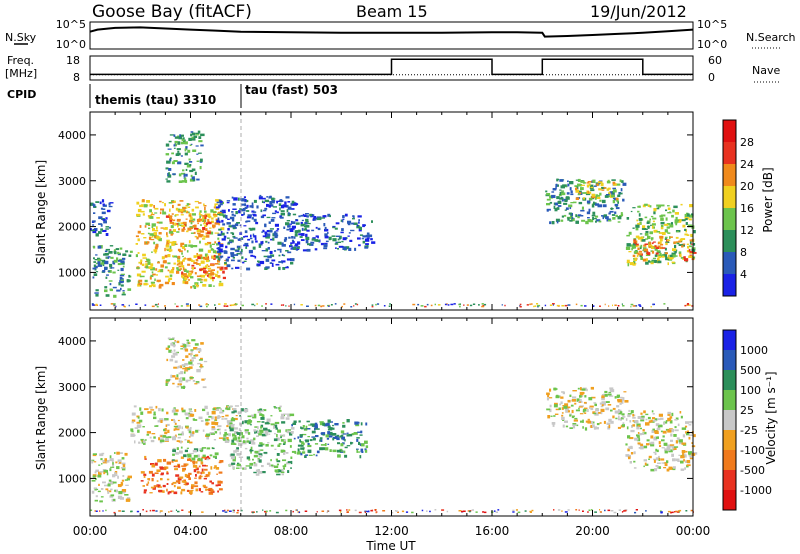 This screenshot has height=554, width=800. I want to click on noise-frame, so click(391, 35).